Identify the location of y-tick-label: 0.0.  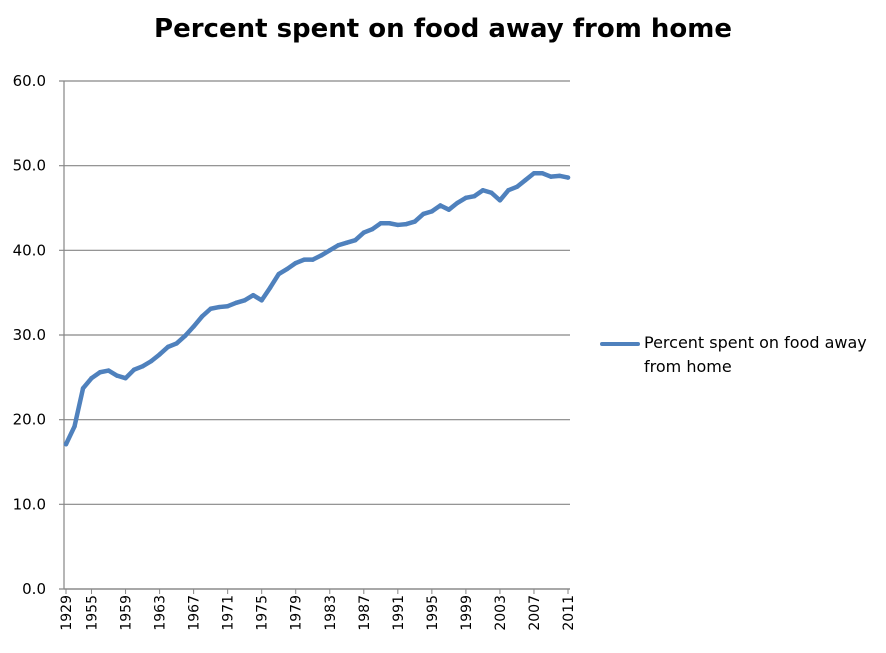
(34, 589).